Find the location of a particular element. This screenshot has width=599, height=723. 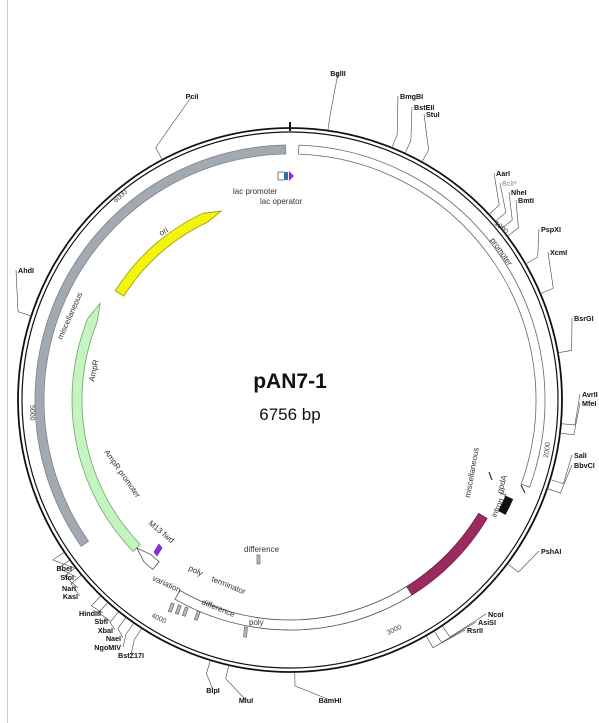

poly-label-right: poly is located at coordinates (256, 622).